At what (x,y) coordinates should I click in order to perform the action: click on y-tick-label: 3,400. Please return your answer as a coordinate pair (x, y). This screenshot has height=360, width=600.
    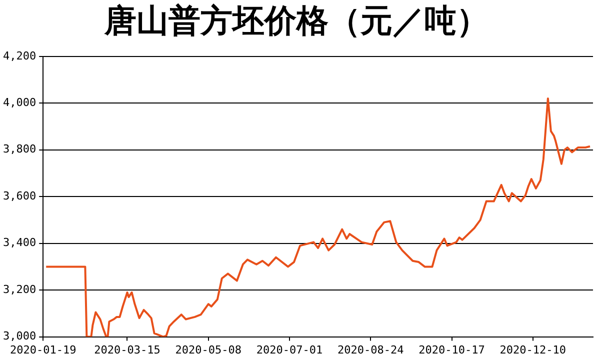
    Looking at the image, I should click on (19, 243).